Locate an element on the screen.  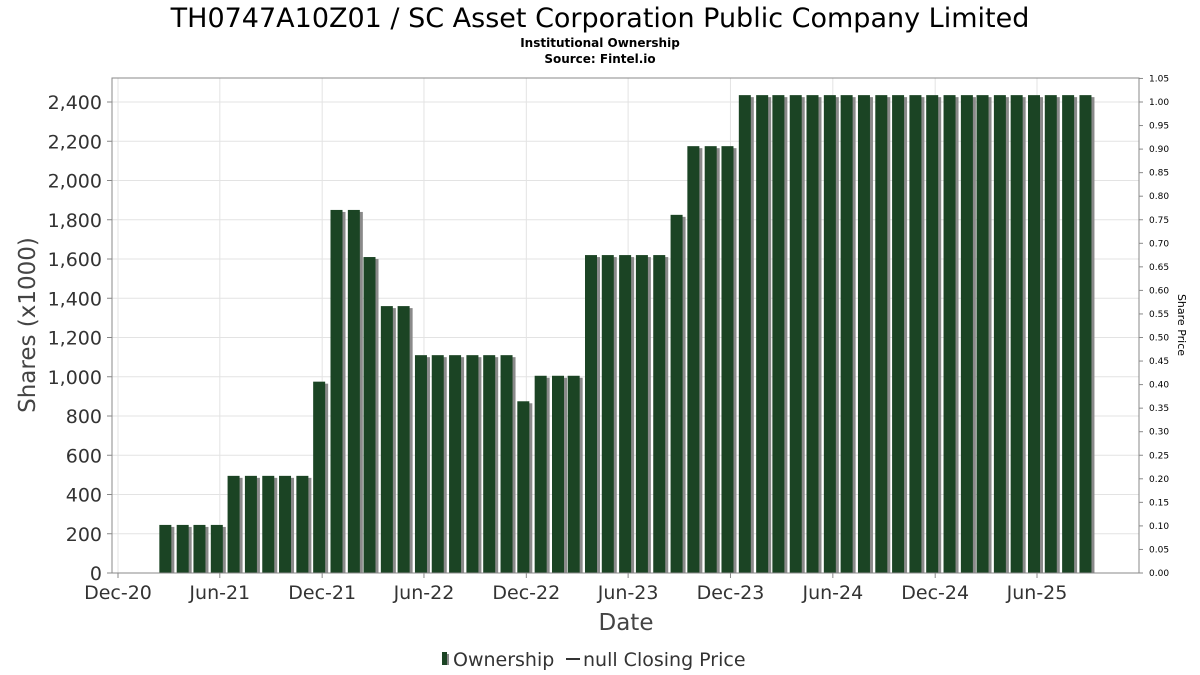
x-axis-label: Date is located at coordinates (626, 623).